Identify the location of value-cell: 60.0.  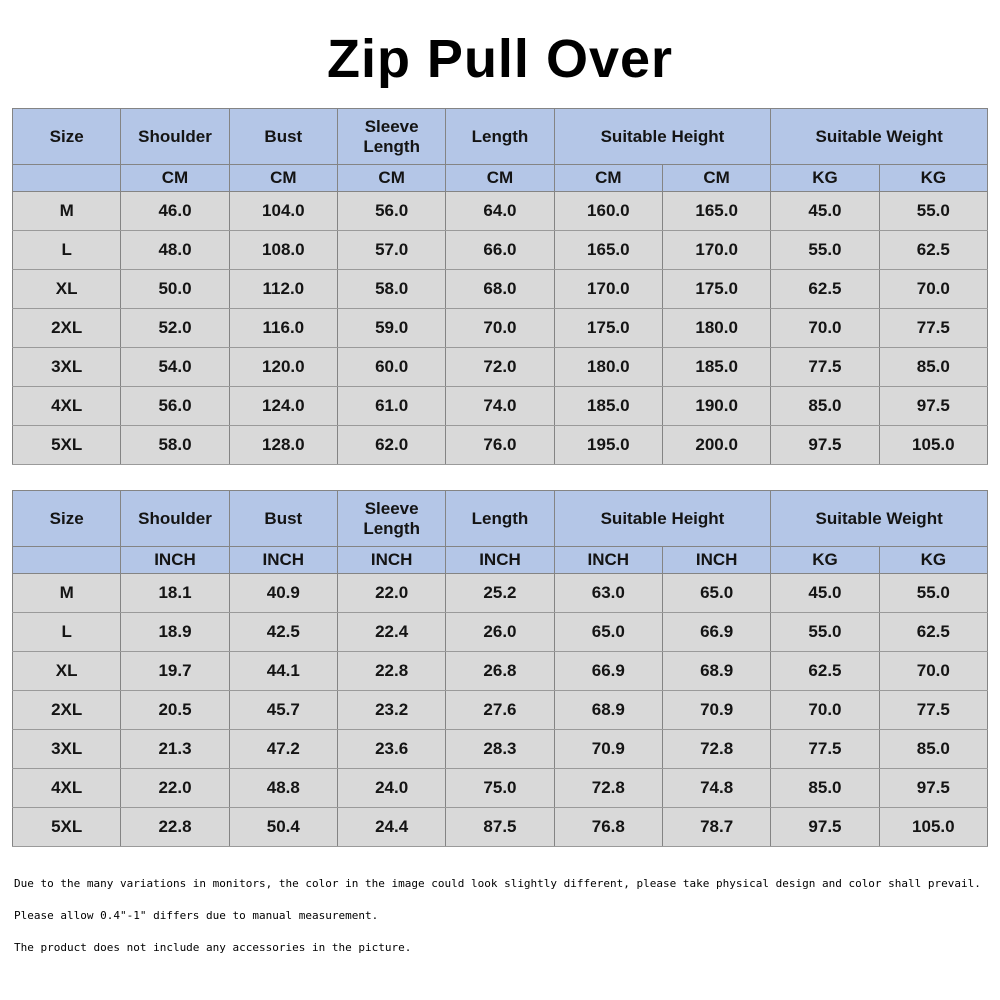
(391, 367).